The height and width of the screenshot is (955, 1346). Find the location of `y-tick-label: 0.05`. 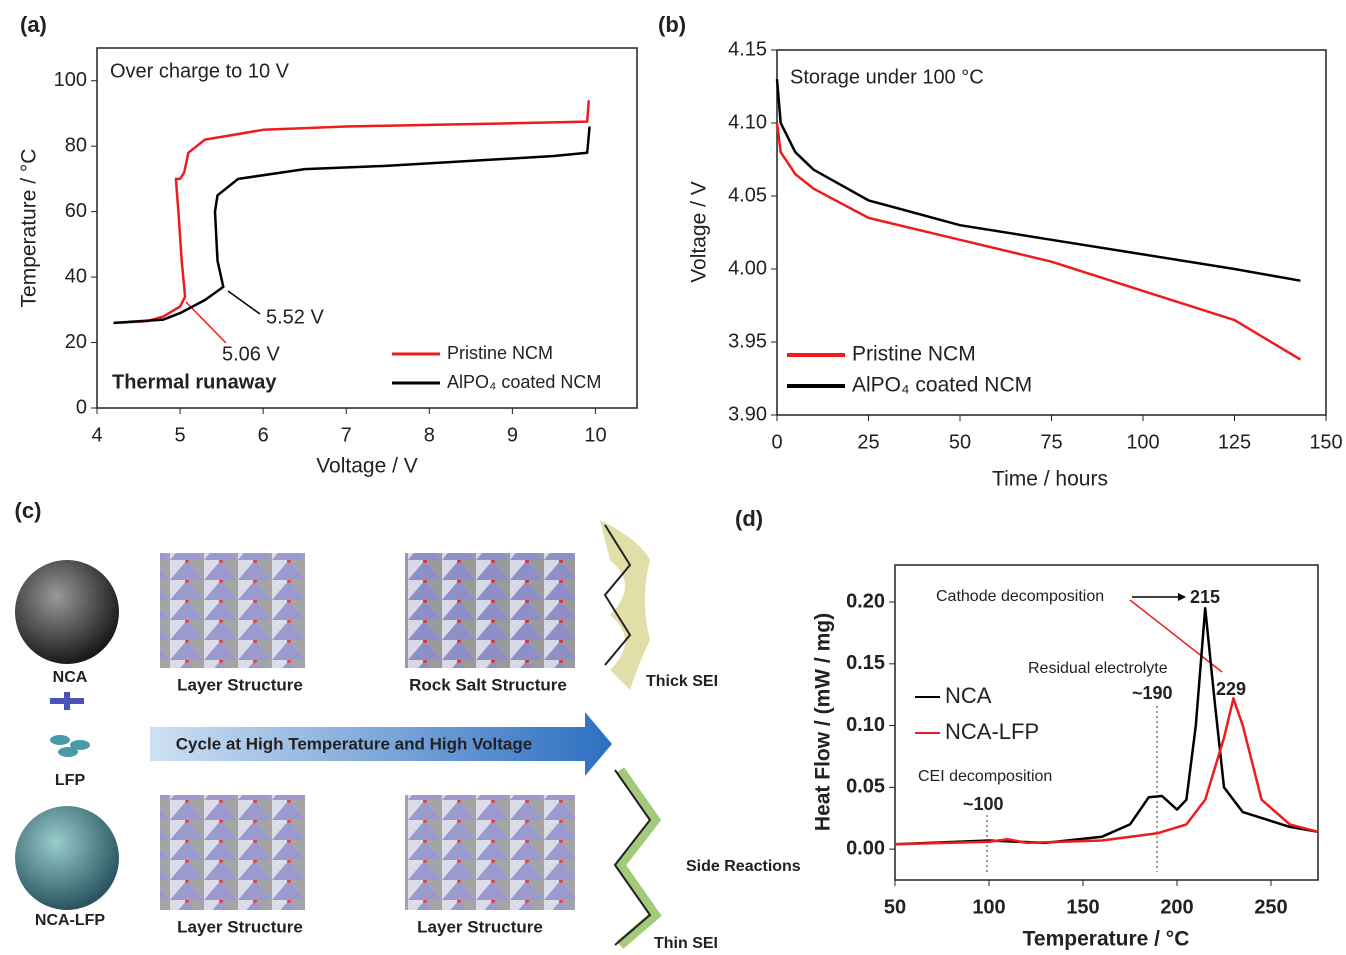

y-tick-label: 0.05 is located at coordinates (865, 787).